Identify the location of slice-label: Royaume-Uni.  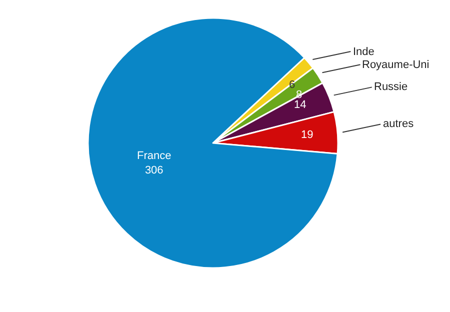
(396, 65).